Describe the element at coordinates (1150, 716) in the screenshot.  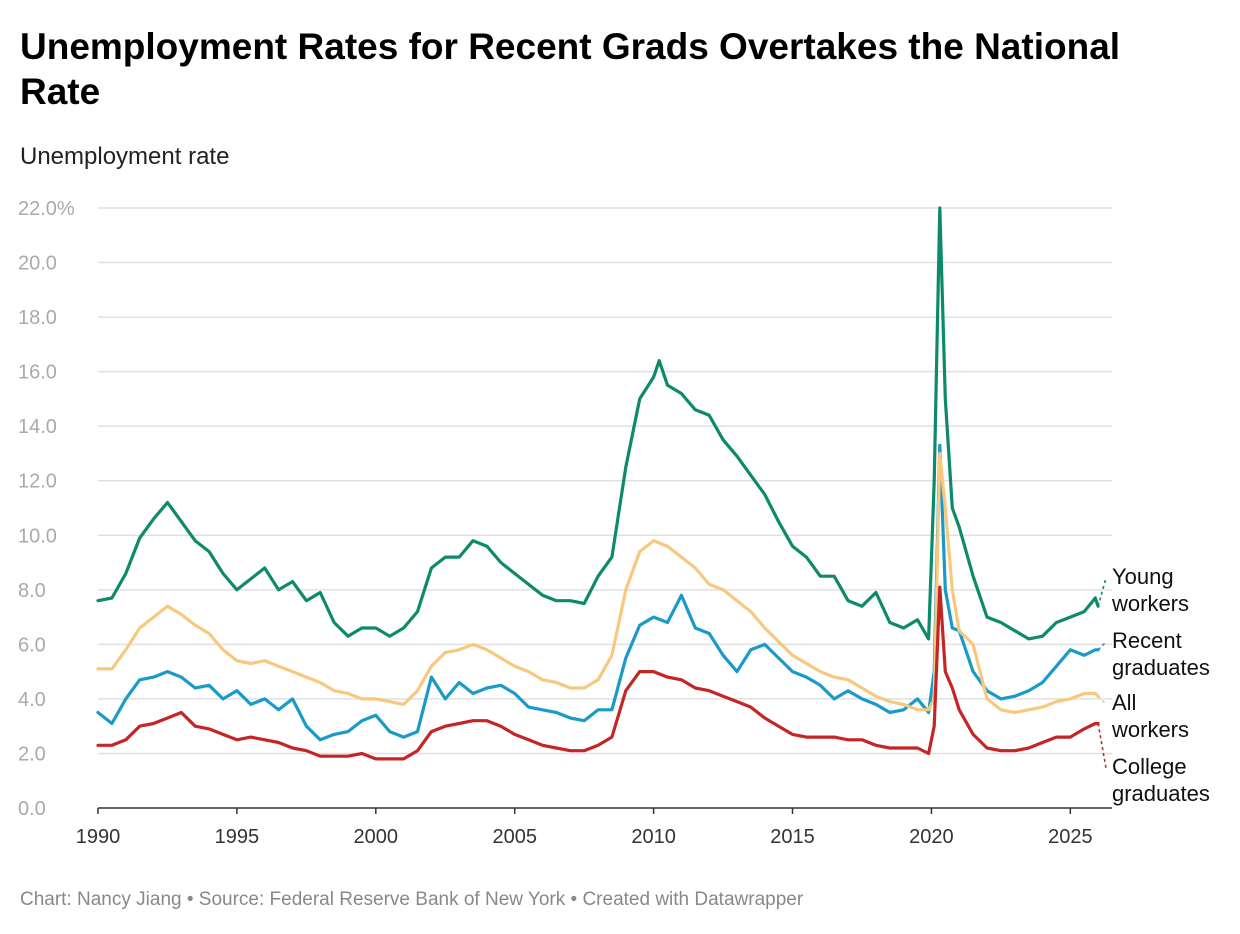
I see `all-workers-label: All workers` at that location.